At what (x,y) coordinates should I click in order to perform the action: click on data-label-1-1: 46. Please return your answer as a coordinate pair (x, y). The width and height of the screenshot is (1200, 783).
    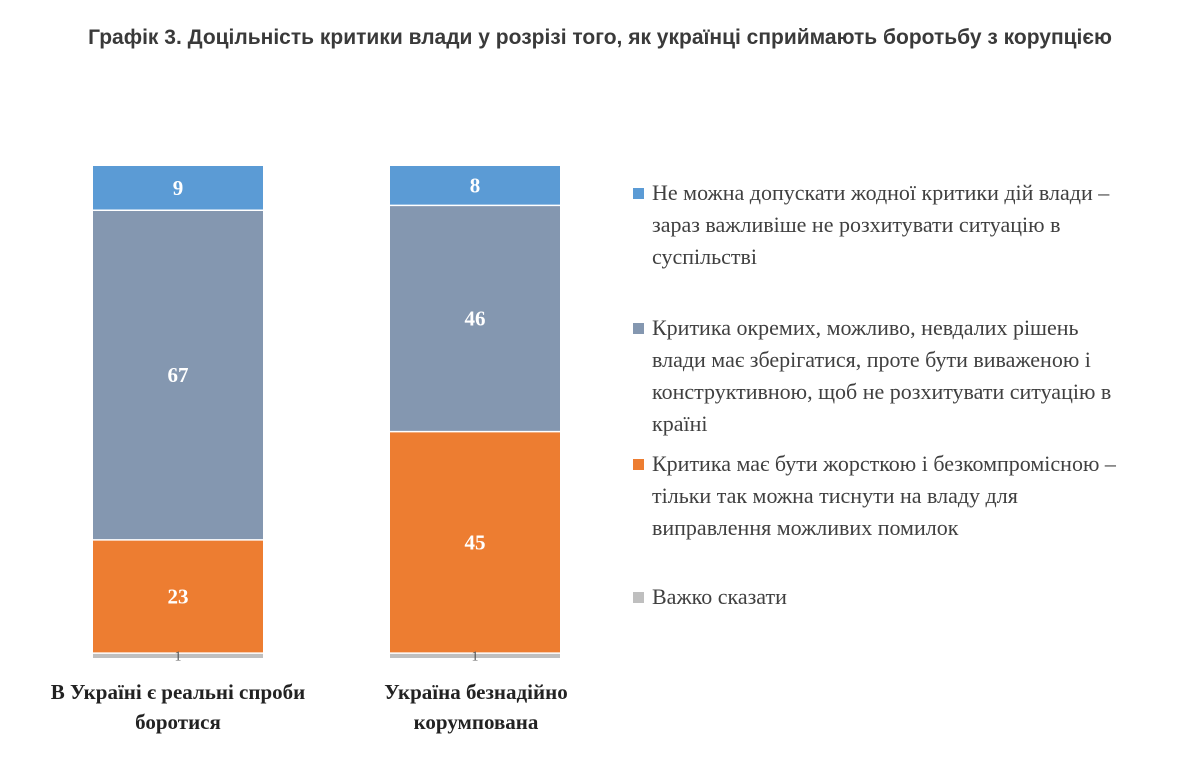
    Looking at the image, I should click on (475, 319).